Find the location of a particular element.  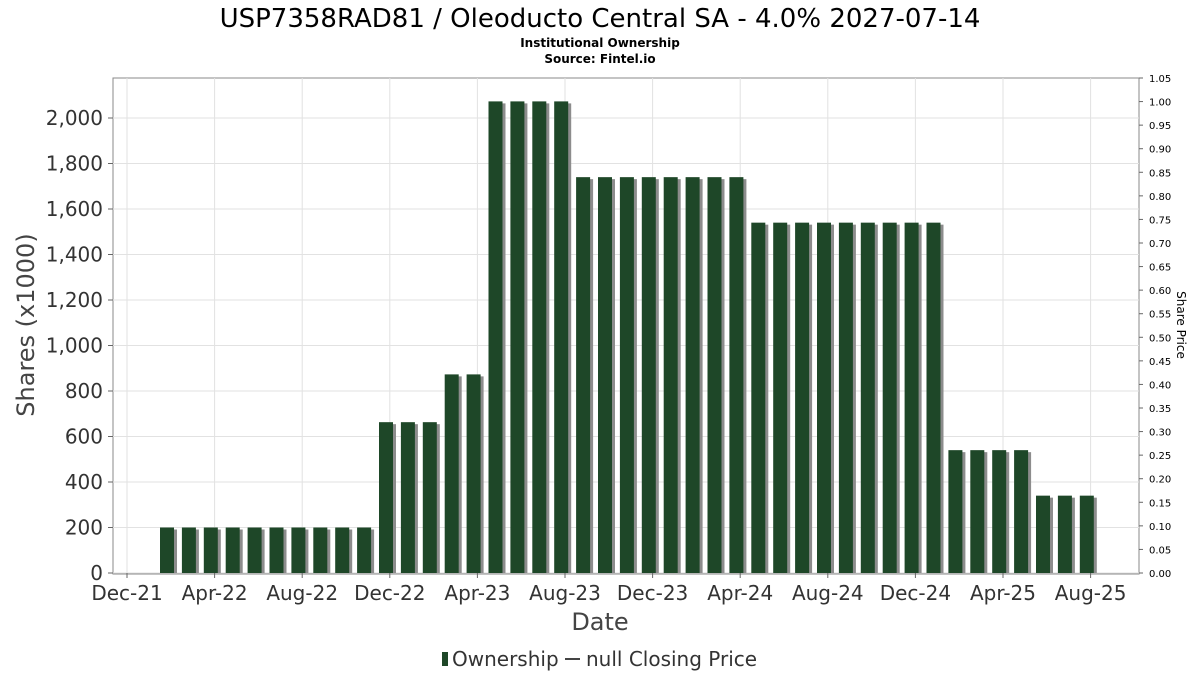

legend: Ownership null Closing Price is located at coordinates (599, 659).